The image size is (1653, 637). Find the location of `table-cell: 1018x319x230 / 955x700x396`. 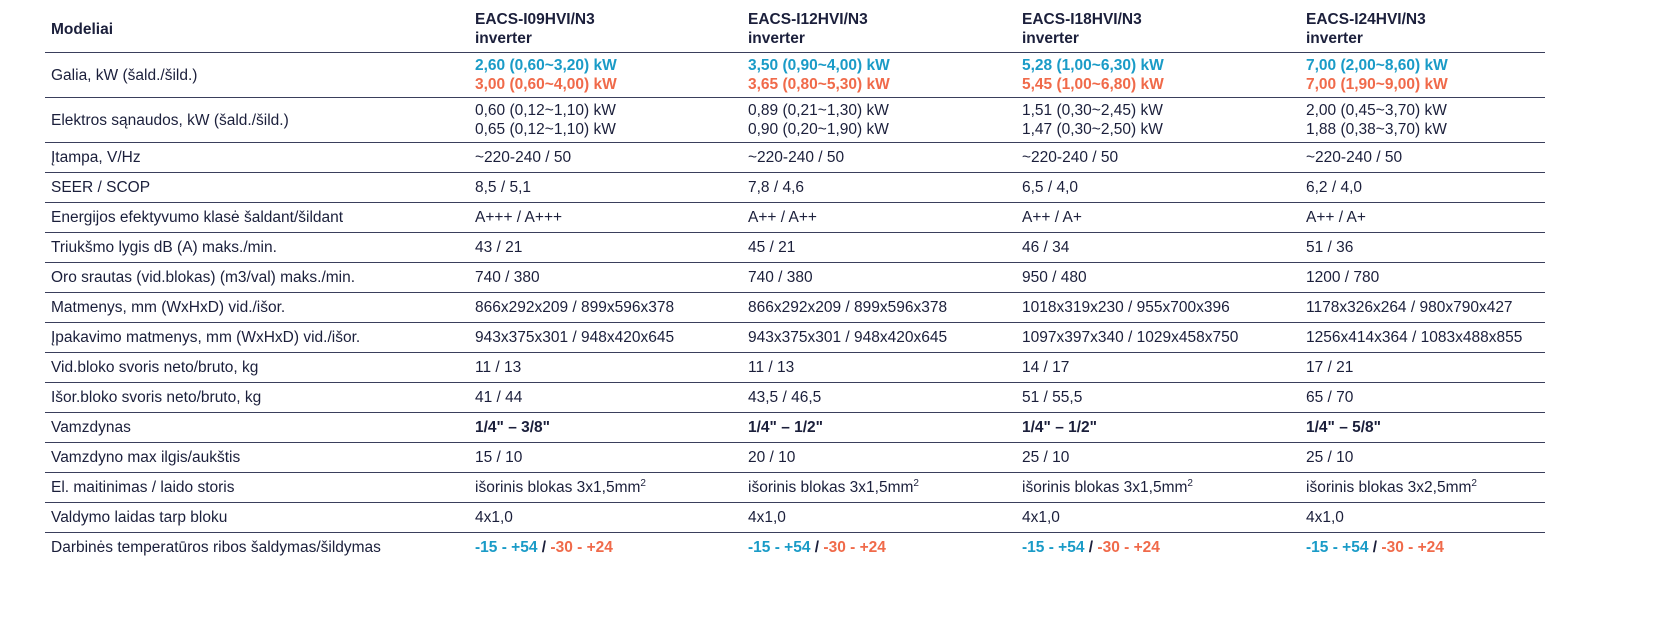

table-cell: 1018x319x230 / 955x700x396 is located at coordinates (1126, 307).